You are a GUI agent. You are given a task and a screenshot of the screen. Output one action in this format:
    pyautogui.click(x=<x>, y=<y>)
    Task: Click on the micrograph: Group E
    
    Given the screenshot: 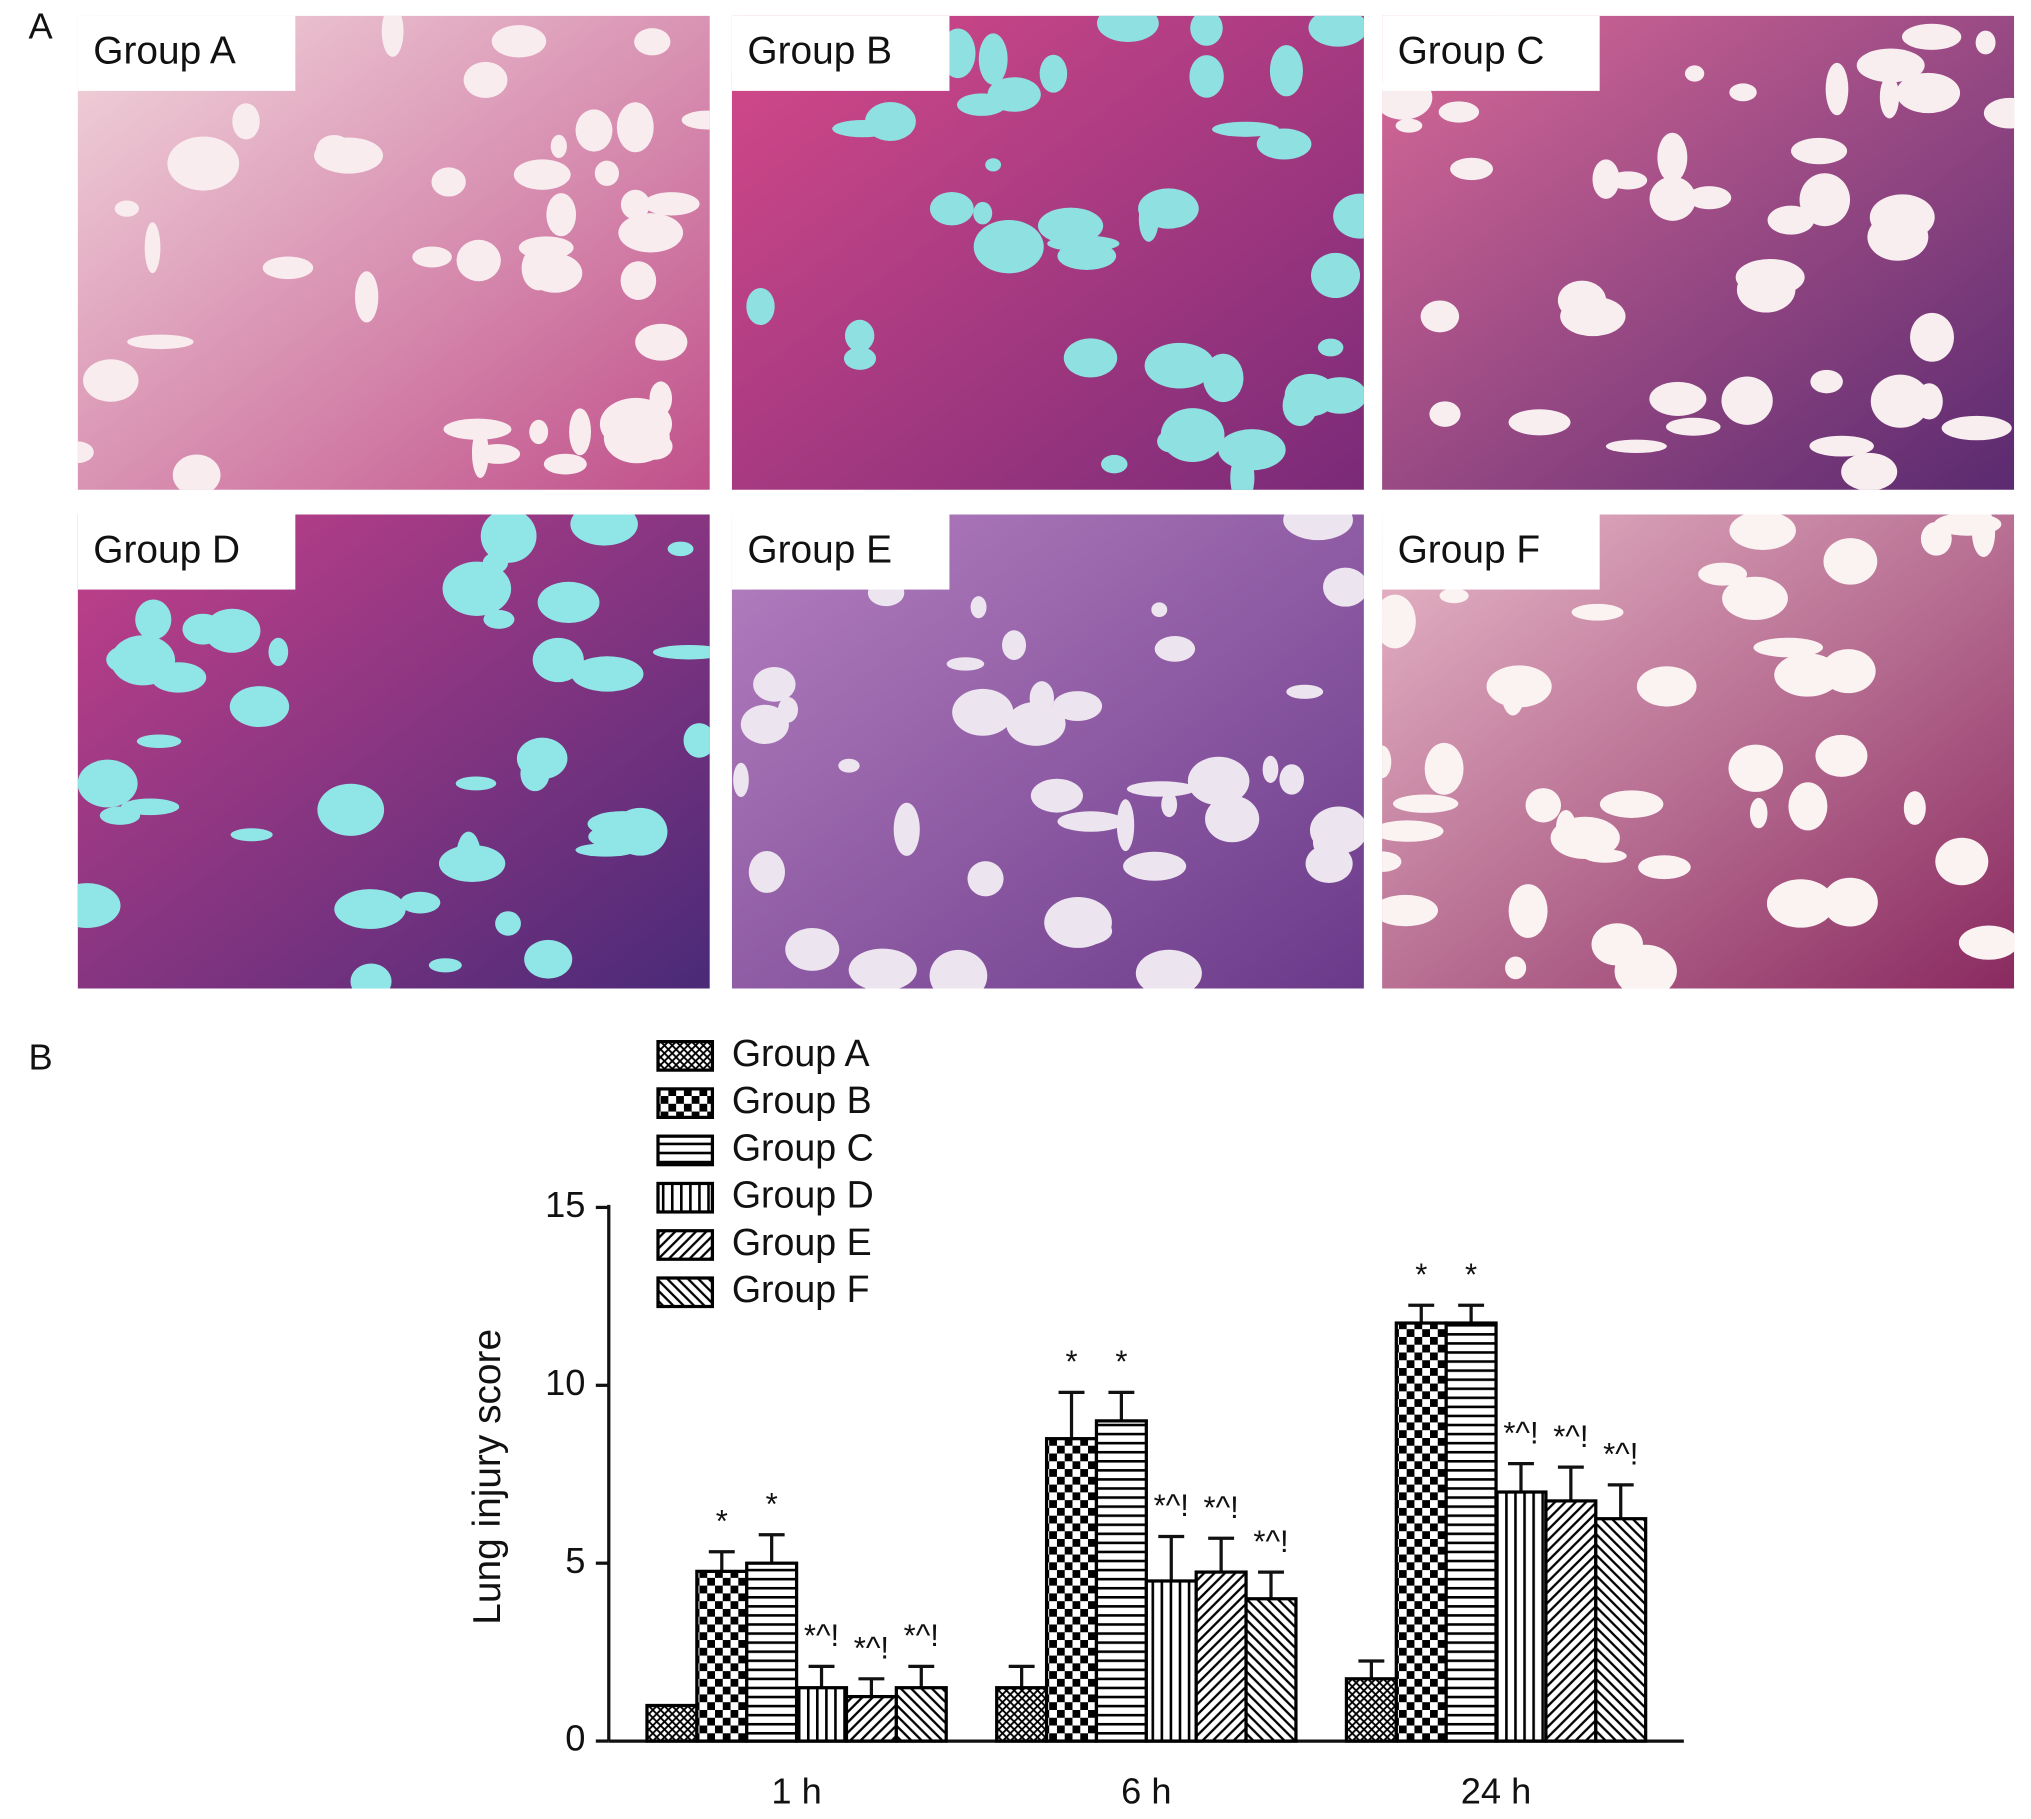 What is the action you would take?
    pyautogui.click(x=1047, y=751)
    